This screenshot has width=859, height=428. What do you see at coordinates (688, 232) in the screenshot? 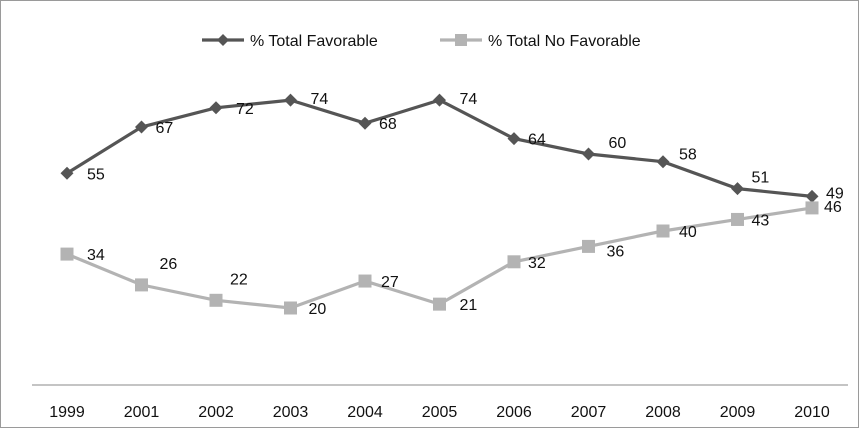
I see `data-label: 40` at bounding box center [688, 232].